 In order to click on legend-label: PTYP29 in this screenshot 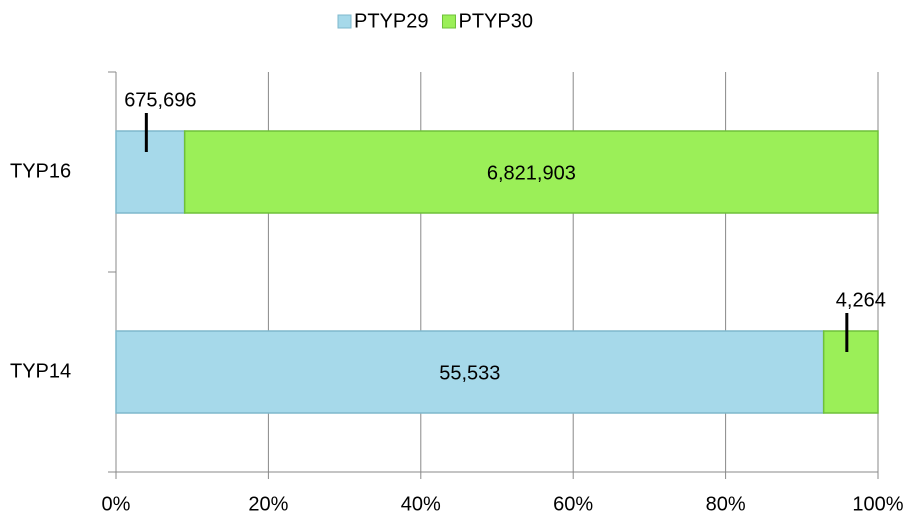, I will do `click(391, 21)`.